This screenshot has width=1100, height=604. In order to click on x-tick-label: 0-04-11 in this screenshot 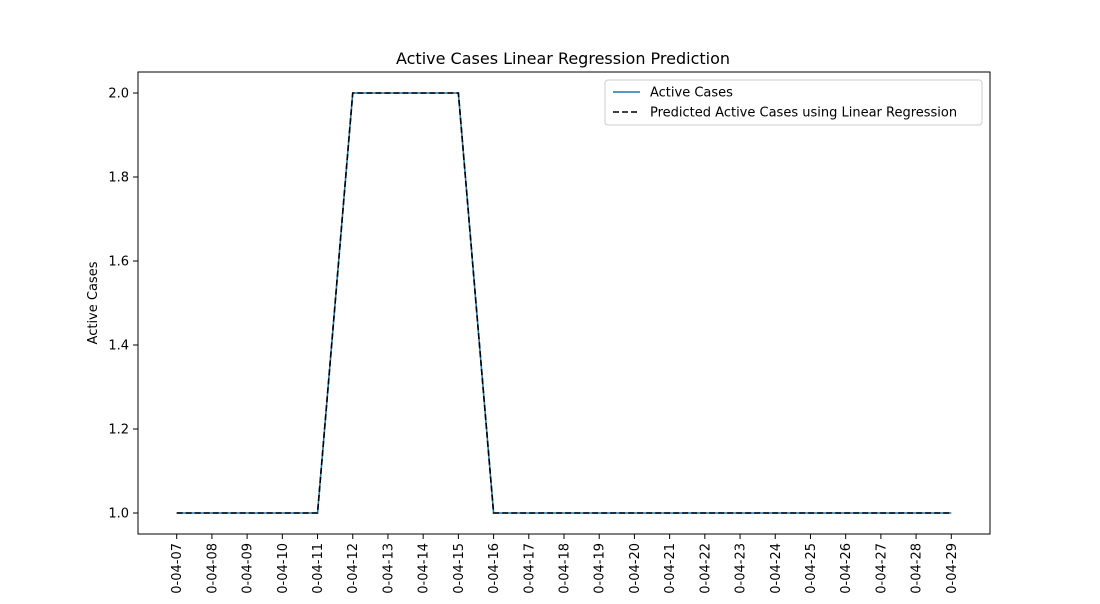, I will do `click(318, 568)`.